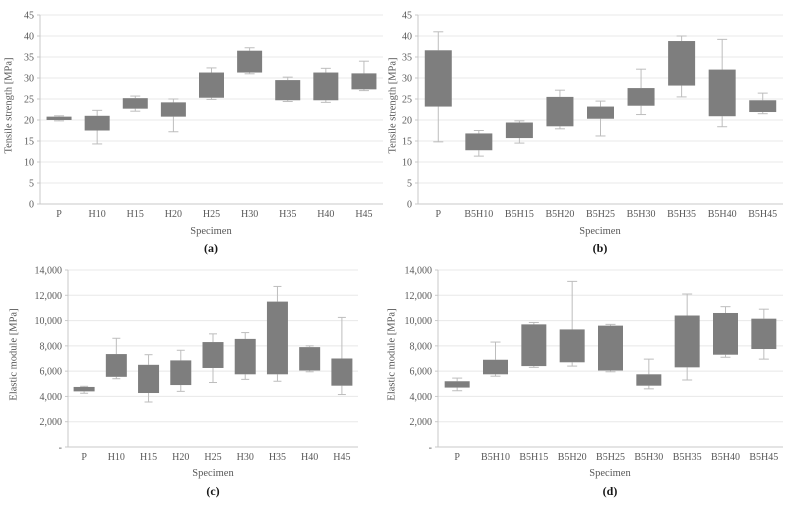 The width and height of the screenshot is (795, 510). I want to click on x-category-label: B5H35, so click(687, 457).